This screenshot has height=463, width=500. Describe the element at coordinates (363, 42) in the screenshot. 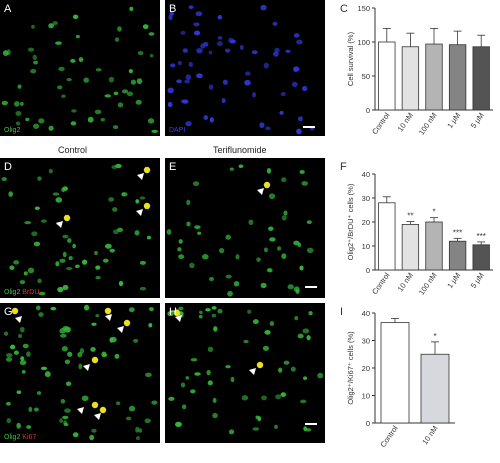

I see `y-tick-label: 100` at that location.